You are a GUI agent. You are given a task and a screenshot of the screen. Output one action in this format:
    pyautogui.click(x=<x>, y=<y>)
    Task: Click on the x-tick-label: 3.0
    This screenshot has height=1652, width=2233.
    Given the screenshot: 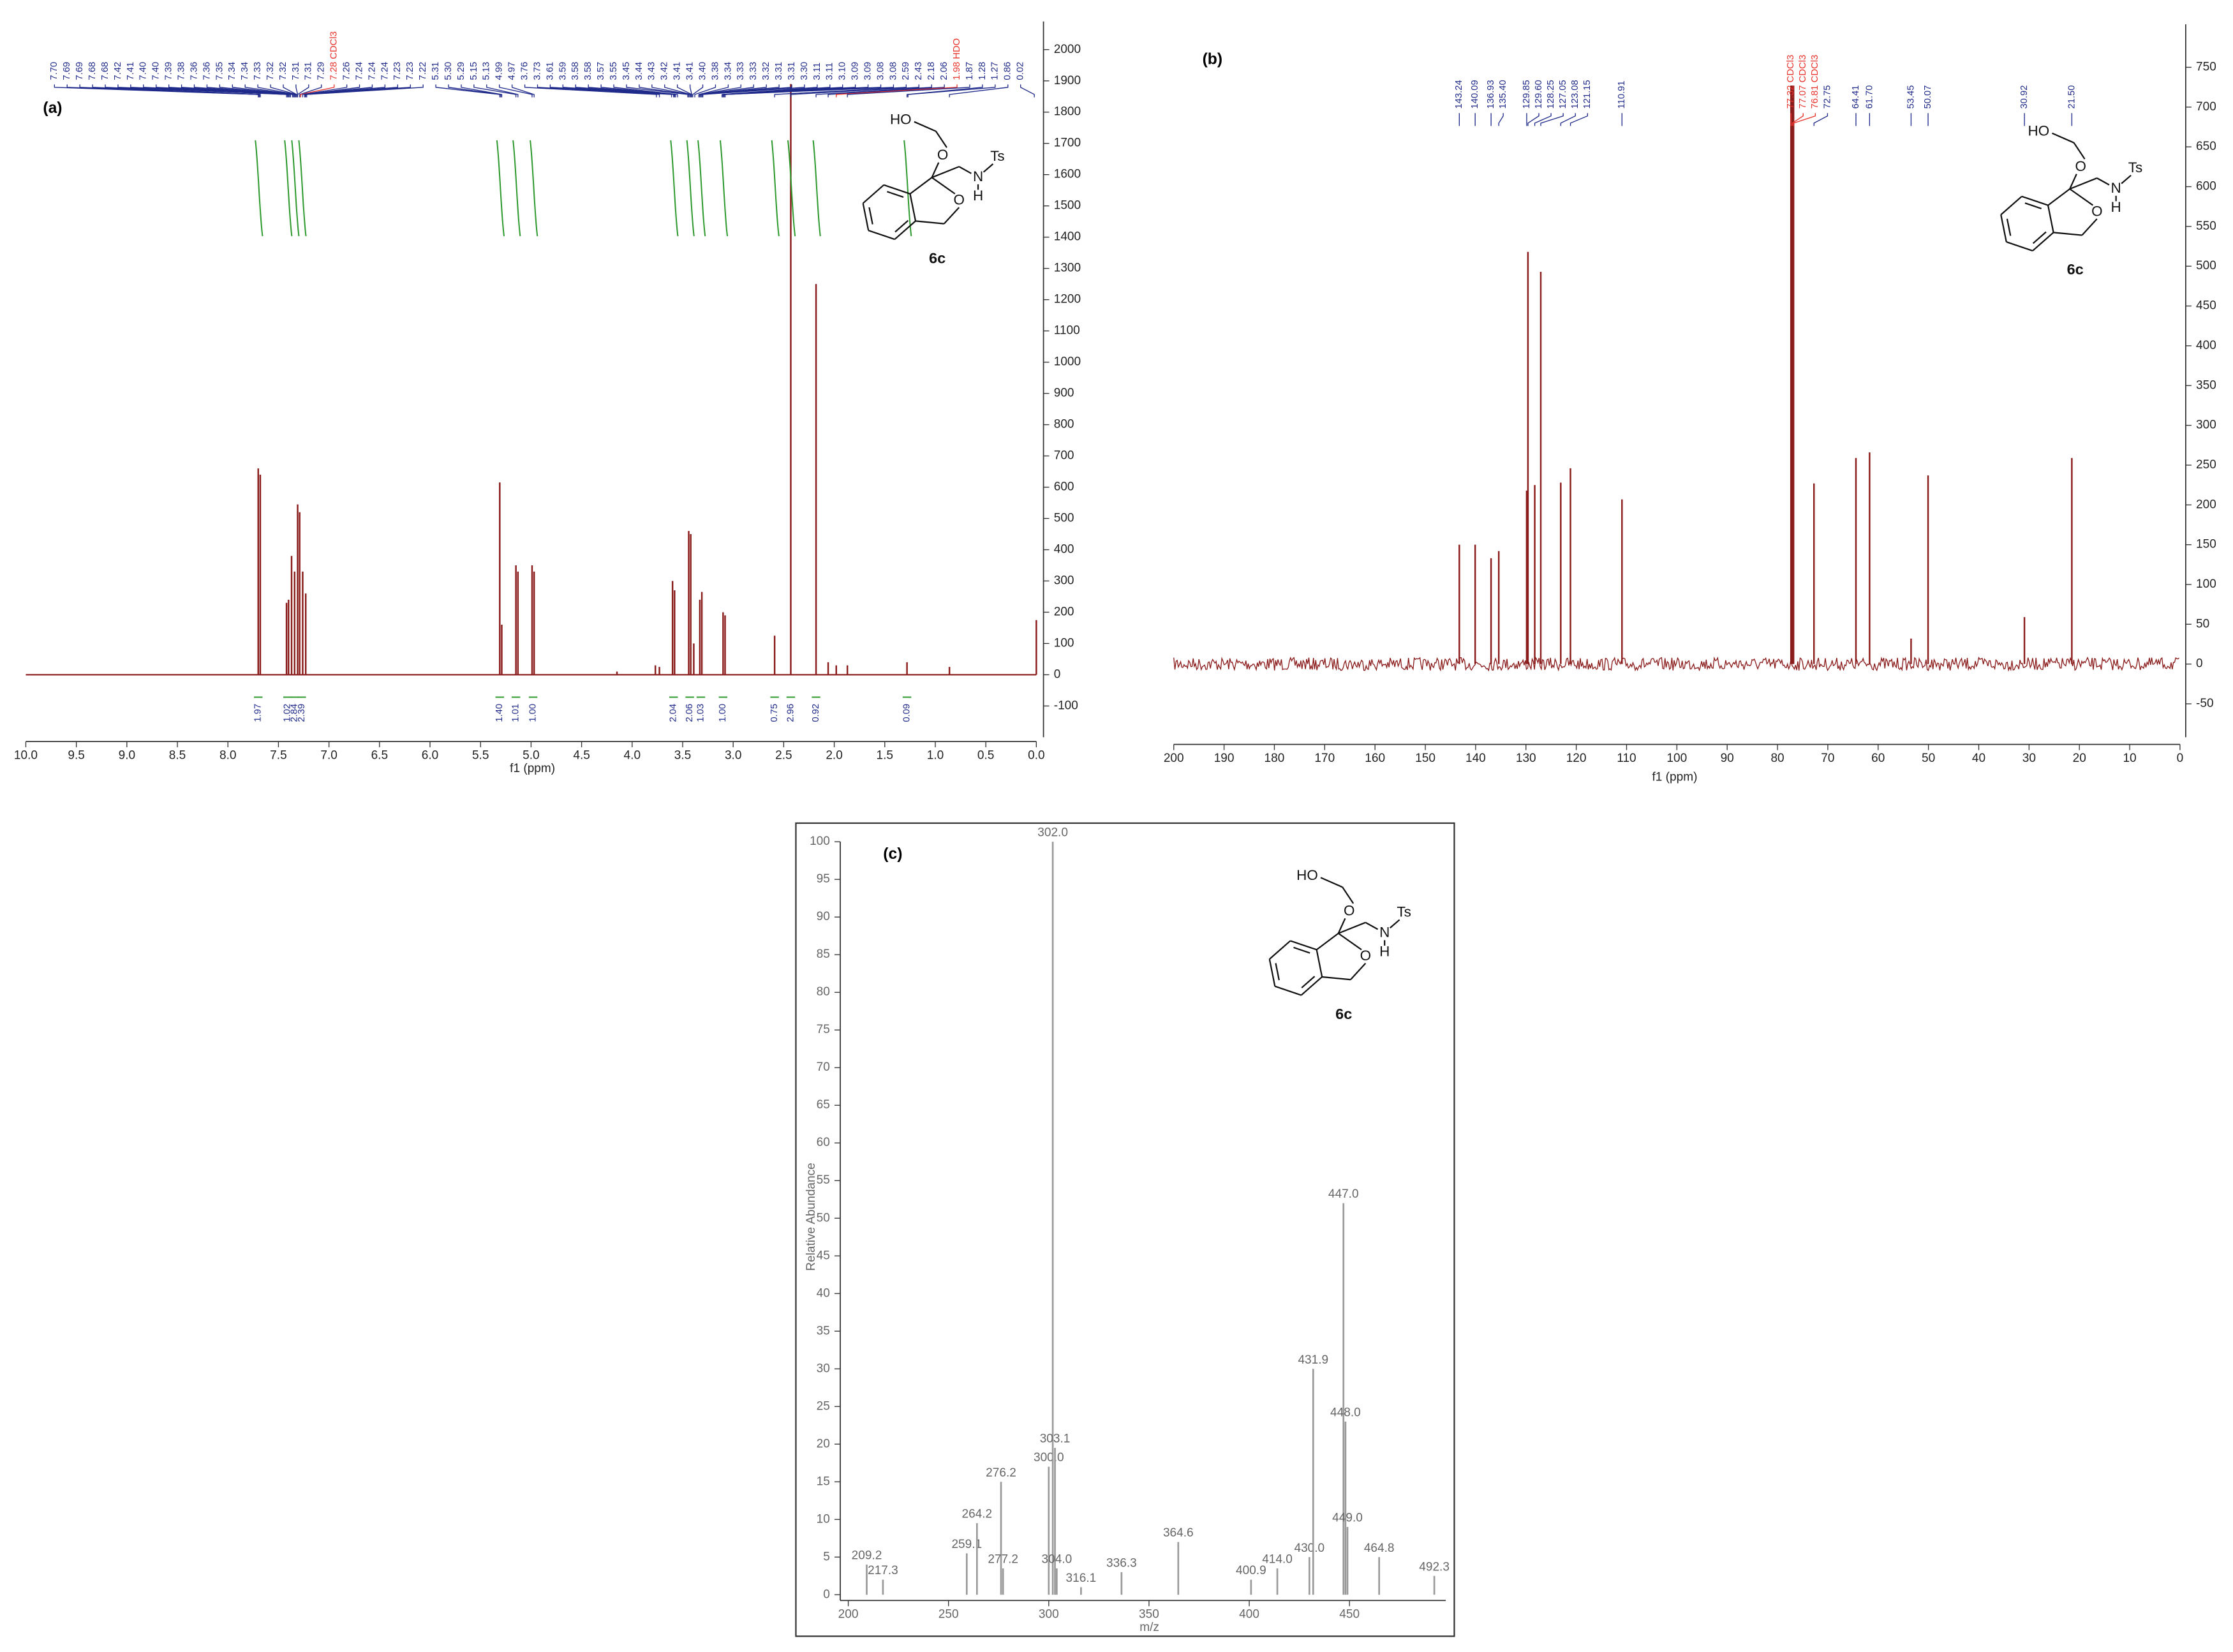 What is the action you would take?
    pyautogui.click(x=733, y=756)
    